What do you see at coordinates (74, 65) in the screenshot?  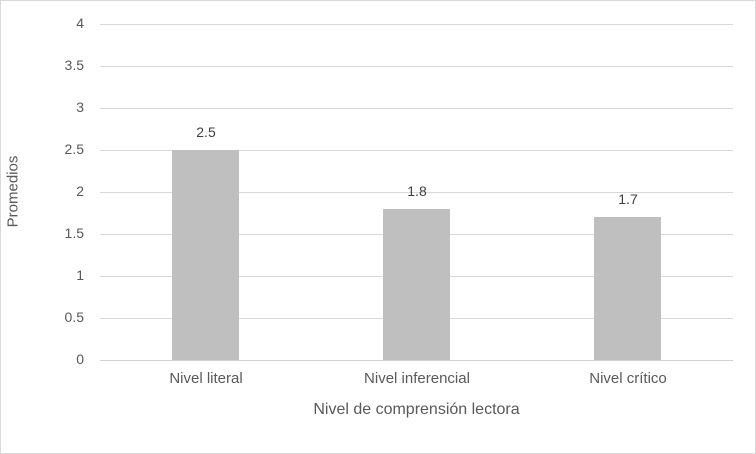 I see `y-tick-label: 3.5` at bounding box center [74, 65].